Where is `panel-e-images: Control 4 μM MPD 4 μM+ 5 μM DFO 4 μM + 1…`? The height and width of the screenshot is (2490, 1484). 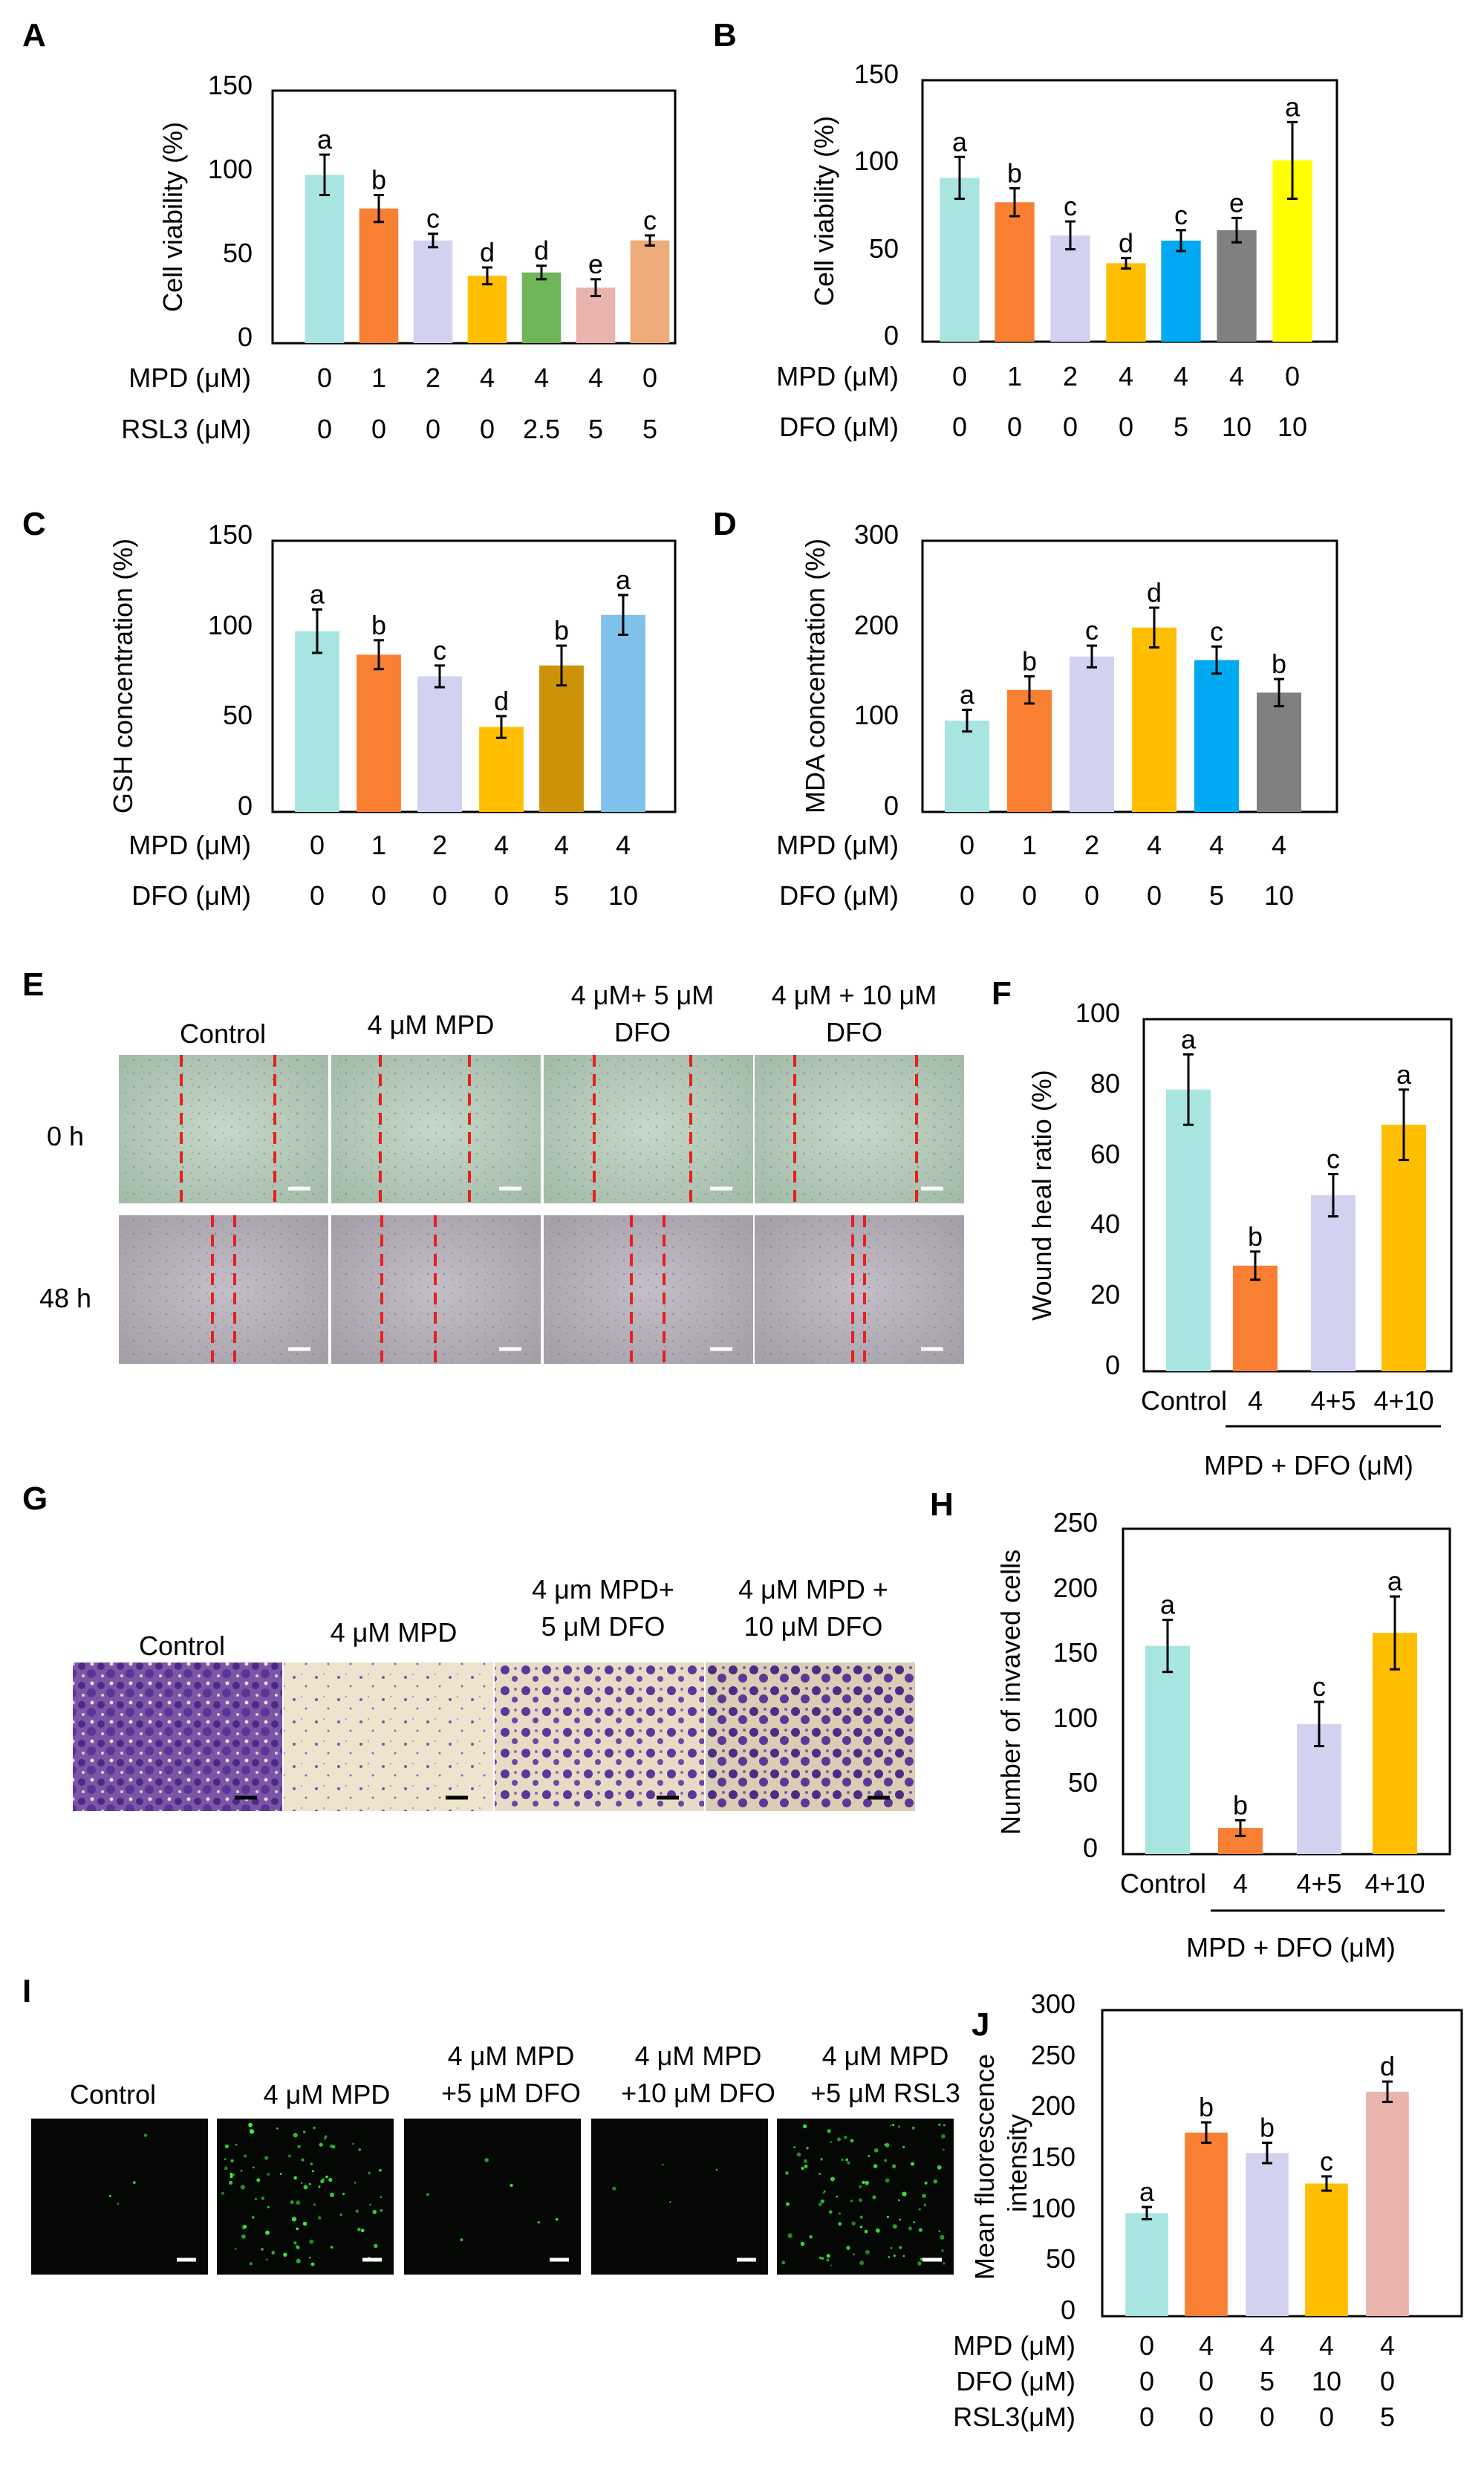 panel-e-images: Control 4 μM MPD 4 μM+ 5 μM DFO 4 μM + 1… is located at coordinates (502, 1172).